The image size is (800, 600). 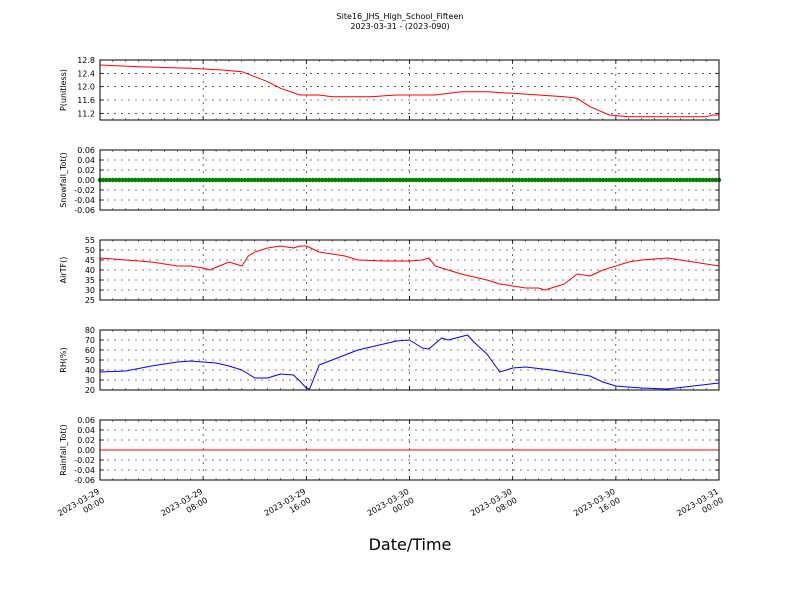 What do you see at coordinates (90, 330) in the screenshot?
I see `y-tick-label: 80` at bounding box center [90, 330].